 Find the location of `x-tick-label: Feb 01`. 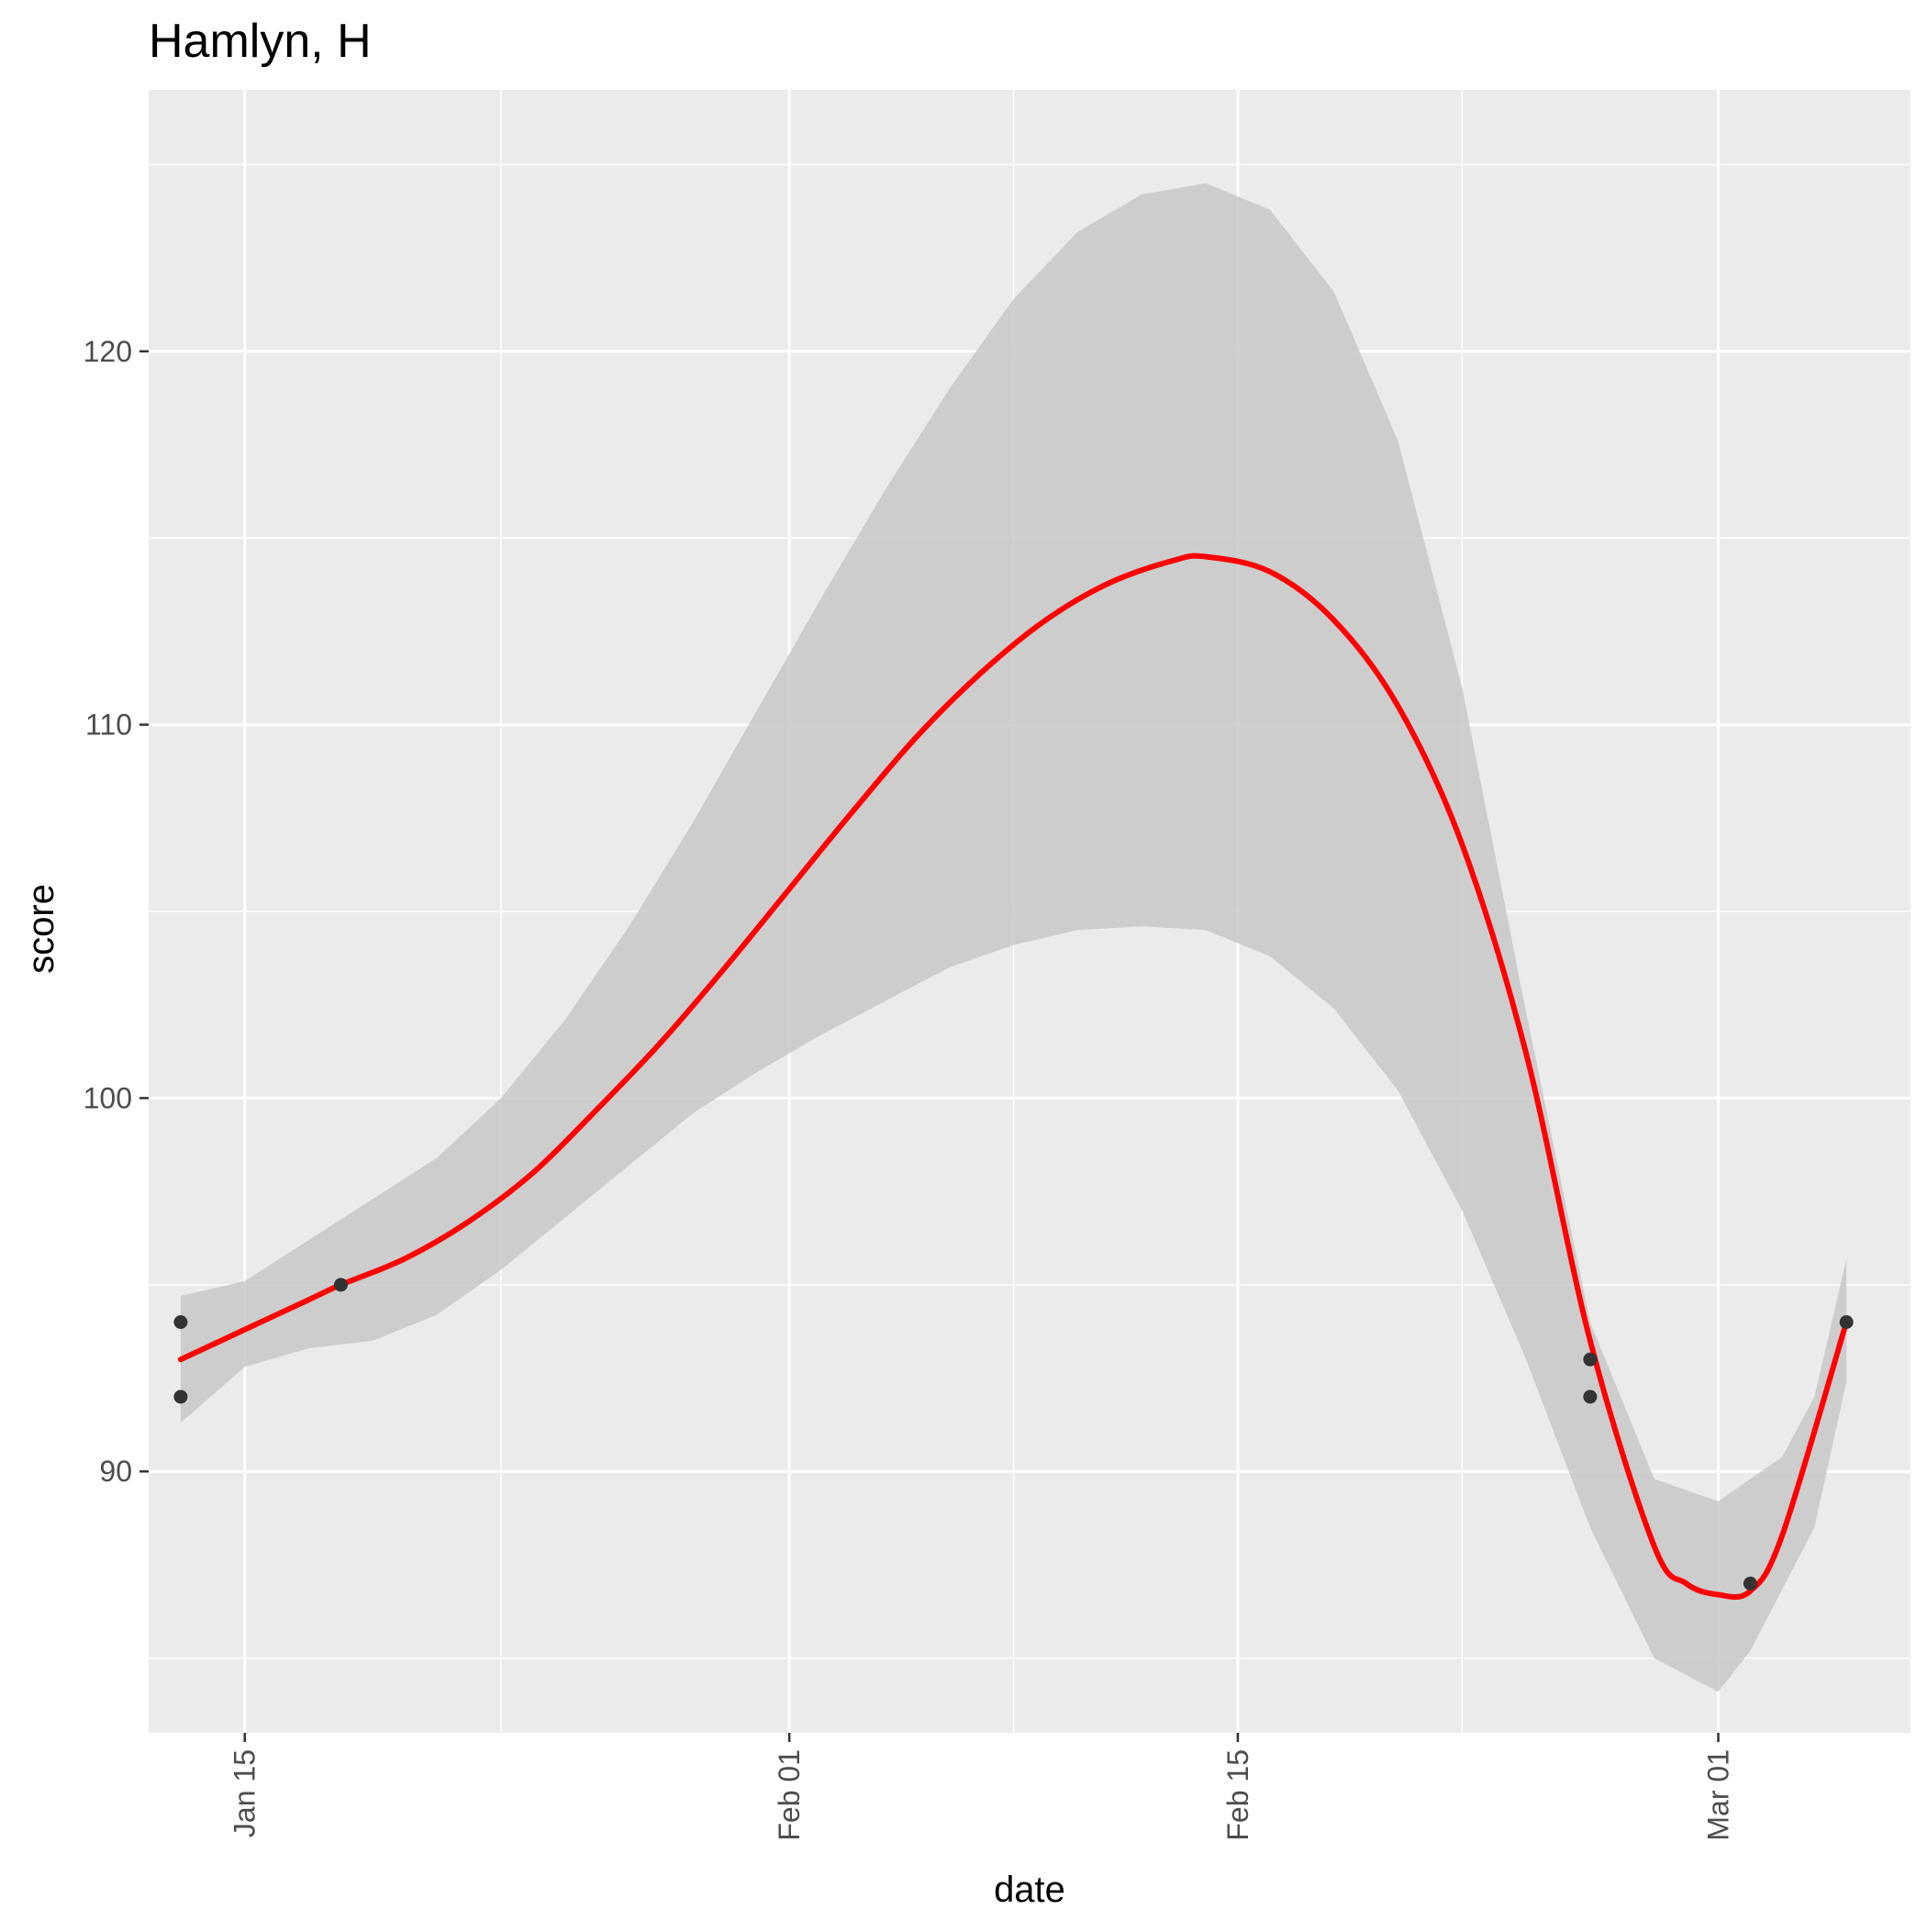

x-tick-label: Feb 01 is located at coordinates (789, 1795).